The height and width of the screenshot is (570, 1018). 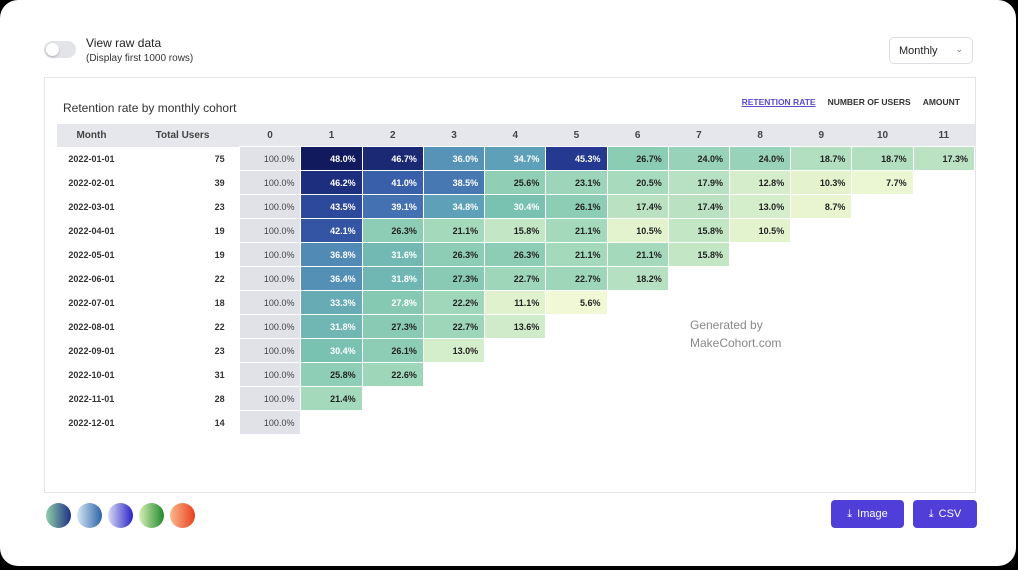 What do you see at coordinates (392, 326) in the screenshot?
I see `retention-cell: 27.3%` at bounding box center [392, 326].